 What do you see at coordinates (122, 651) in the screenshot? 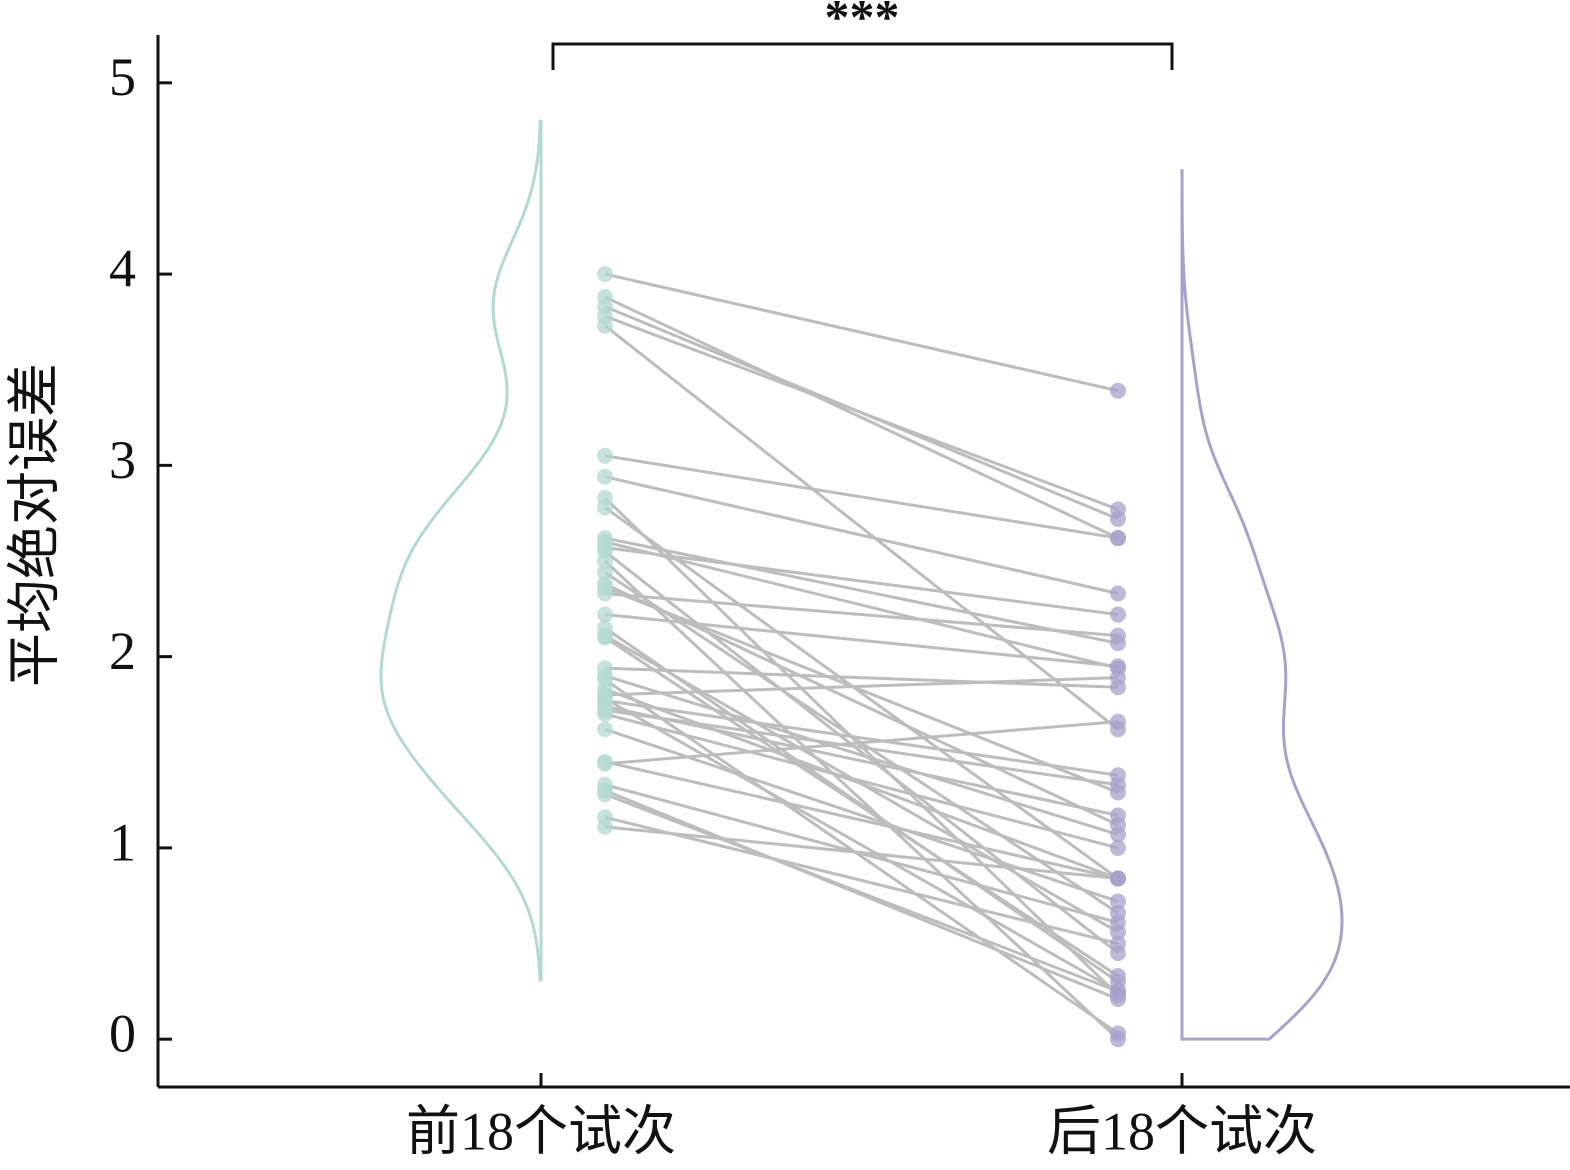
I see `y-tick-label: 2` at bounding box center [122, 651].